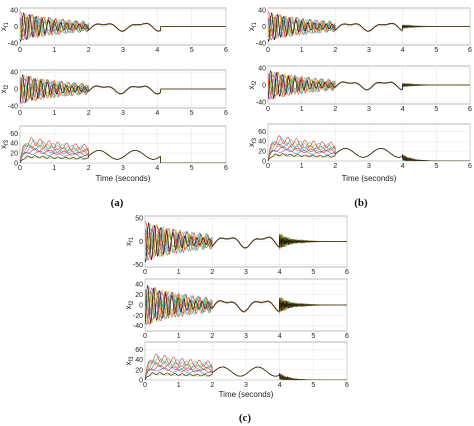 The width and height of the screenshot is (474, 426). I want to click on y-tick-label: -50, so click(138, 265).